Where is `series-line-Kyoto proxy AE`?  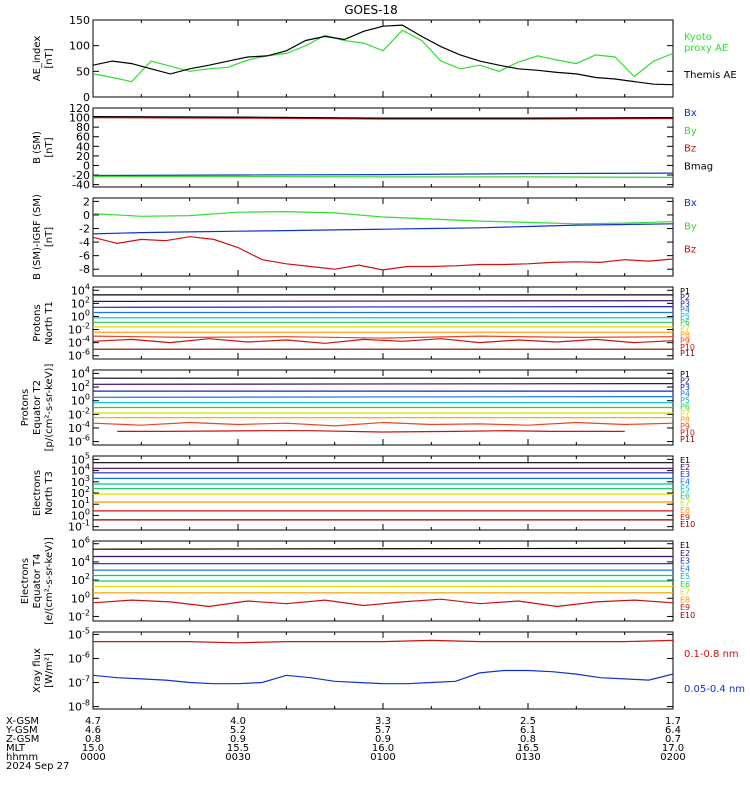
series-line-Kyoto proxy AE is located at coordinates (383, 56).